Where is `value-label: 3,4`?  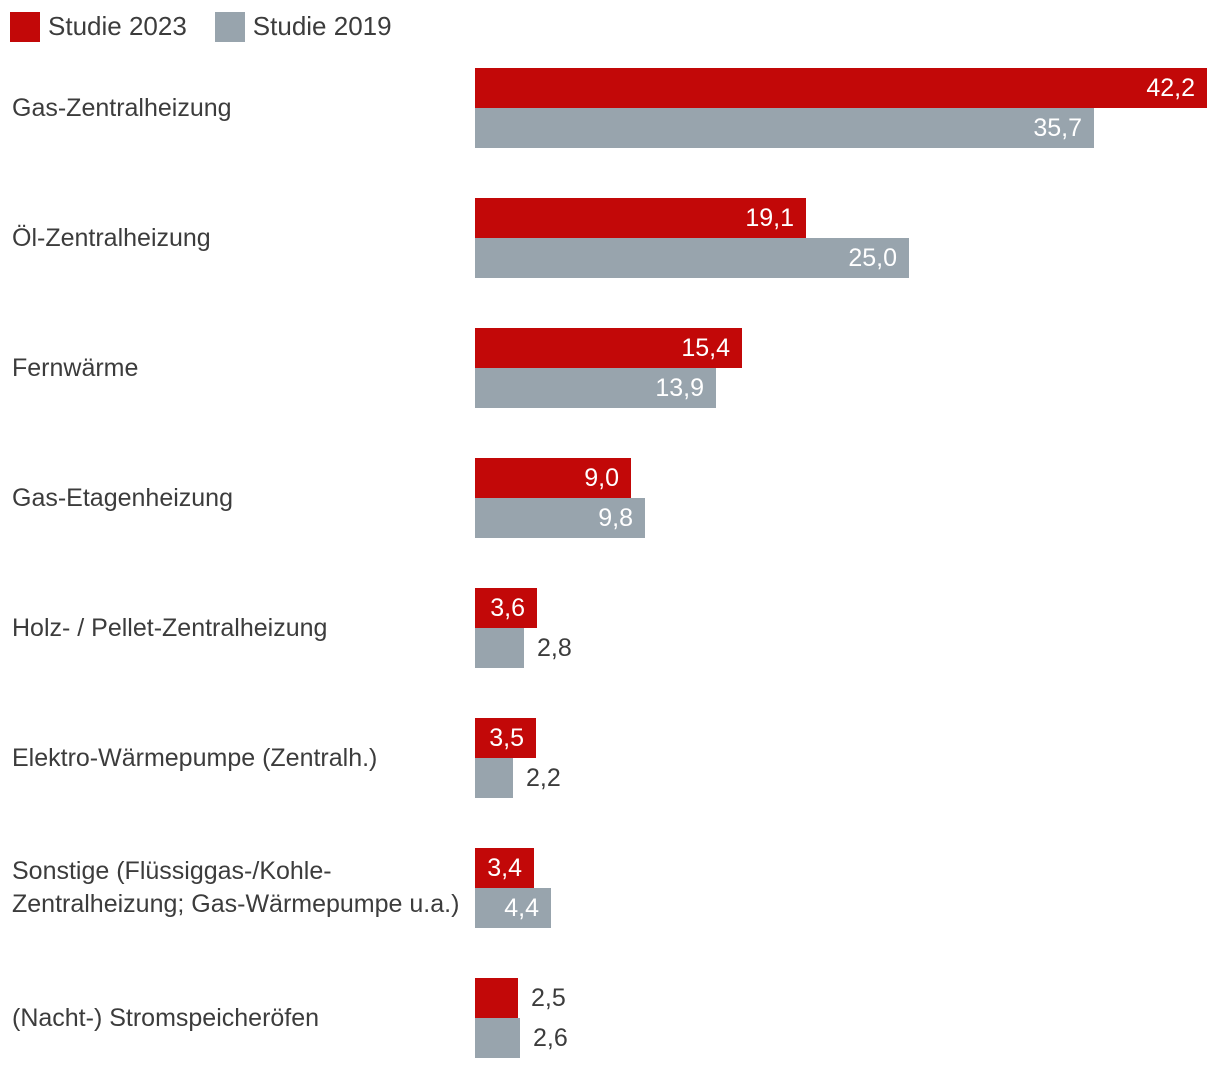 value-label: 3,4 is located at coordinates (504, 868).